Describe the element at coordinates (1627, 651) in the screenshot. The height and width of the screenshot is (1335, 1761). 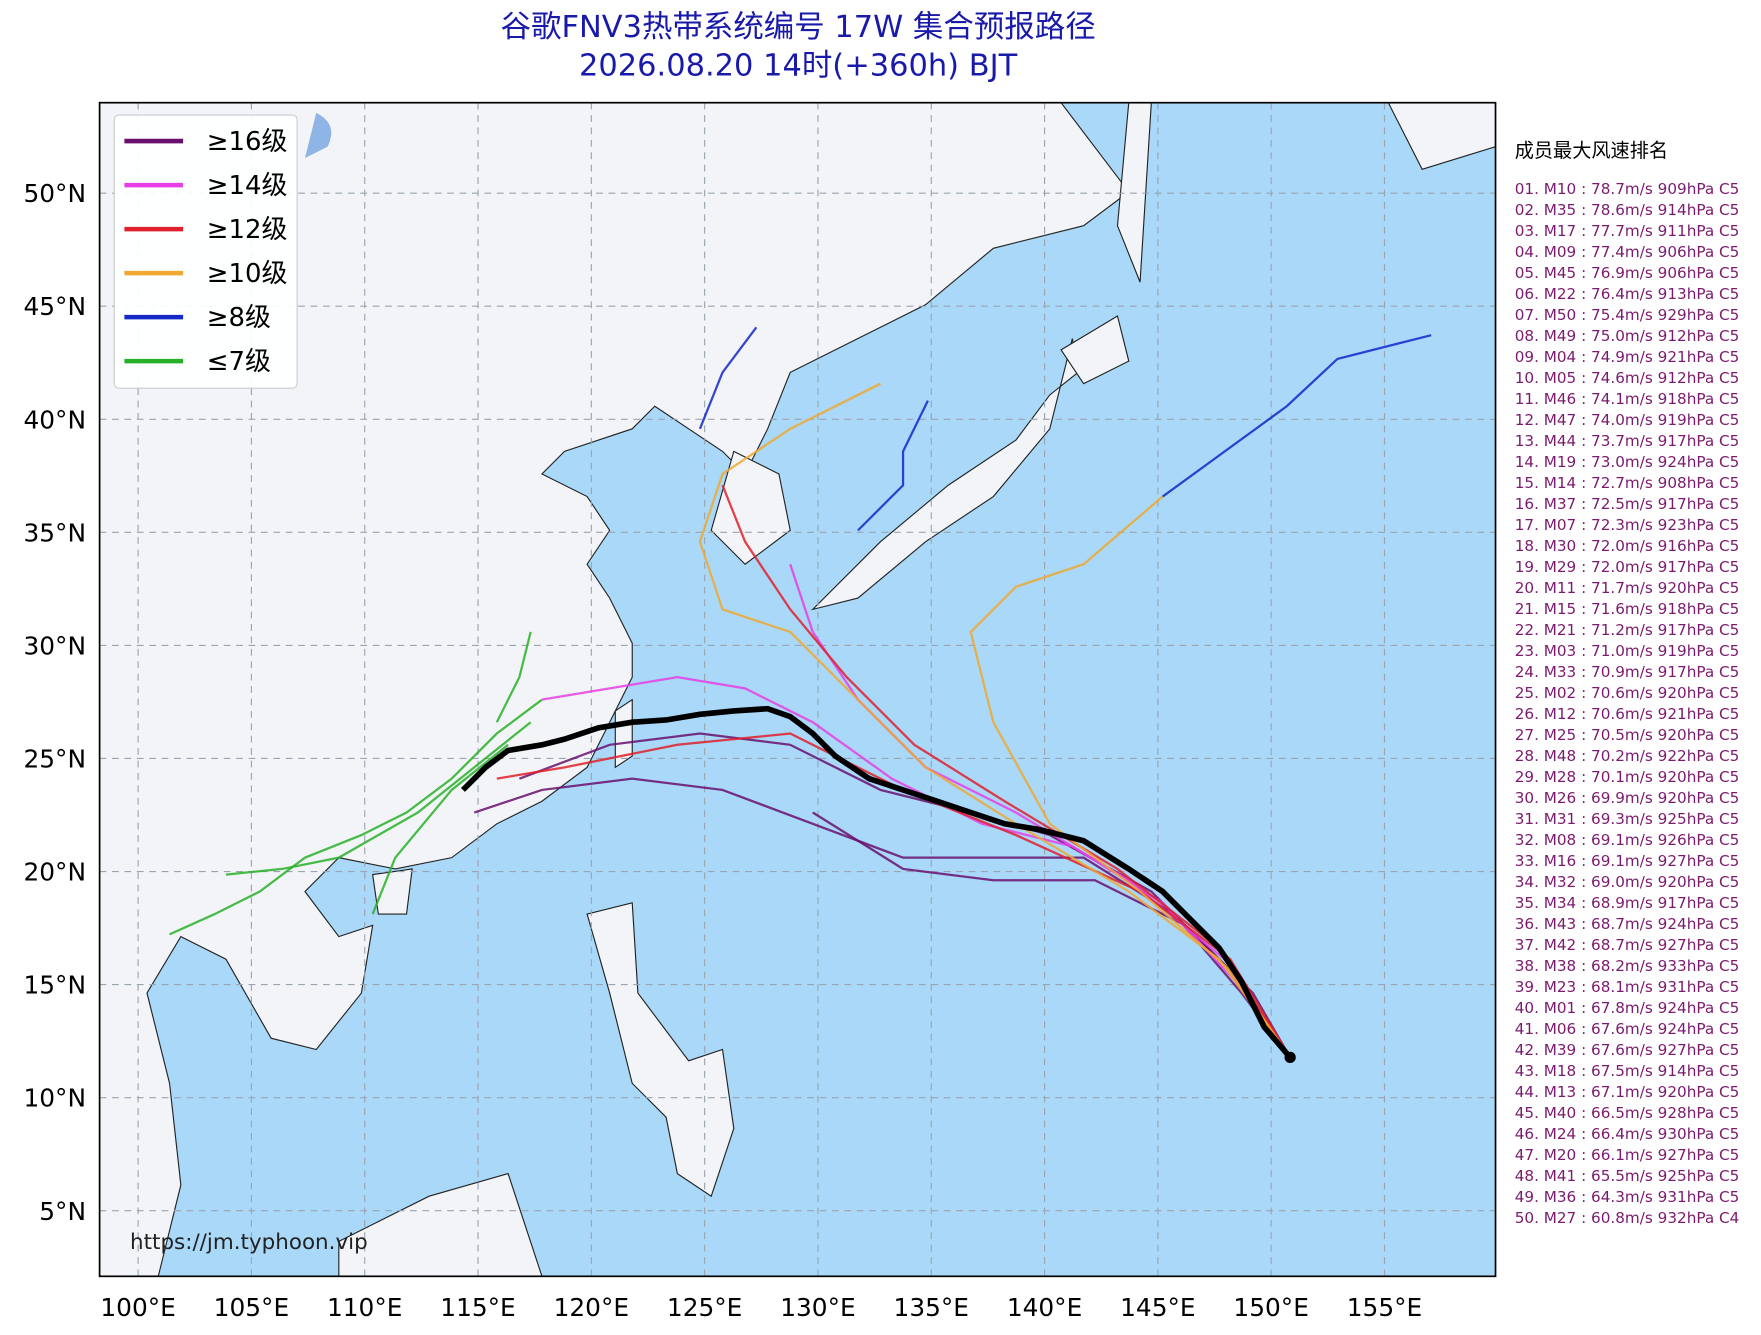
I see `ranking-item: 23. M03 : 71.0m/s 919hPa C5` at that location.